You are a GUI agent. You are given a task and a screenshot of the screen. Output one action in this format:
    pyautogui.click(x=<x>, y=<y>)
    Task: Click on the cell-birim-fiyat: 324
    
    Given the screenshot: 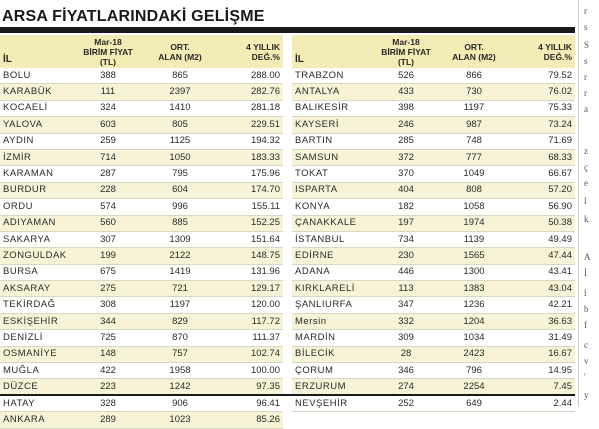 What is the action you would take?
    pyautogui.click(x=108, y=109)
    